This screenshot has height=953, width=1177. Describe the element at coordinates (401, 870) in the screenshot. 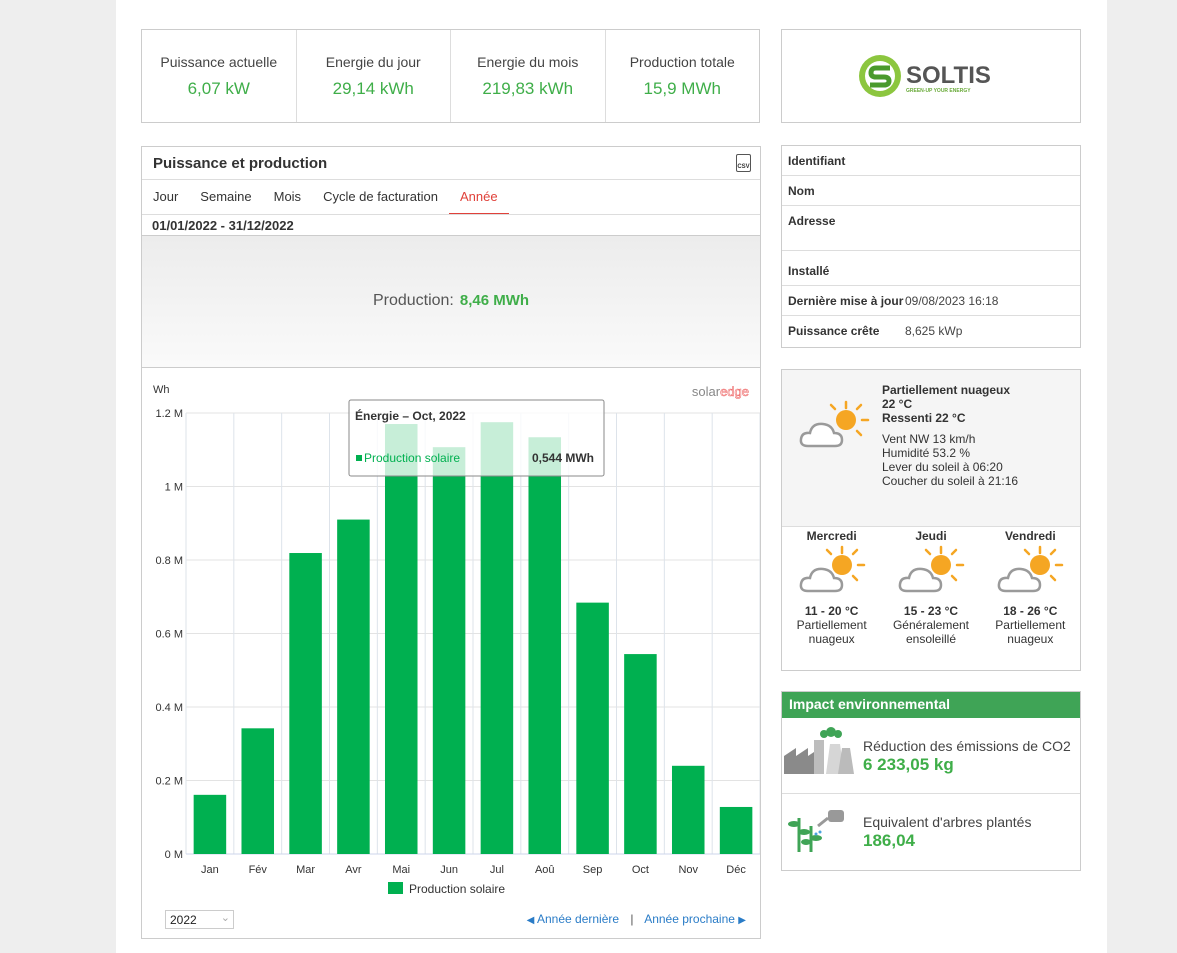

I see `x-tick-label: Mai` at that location.